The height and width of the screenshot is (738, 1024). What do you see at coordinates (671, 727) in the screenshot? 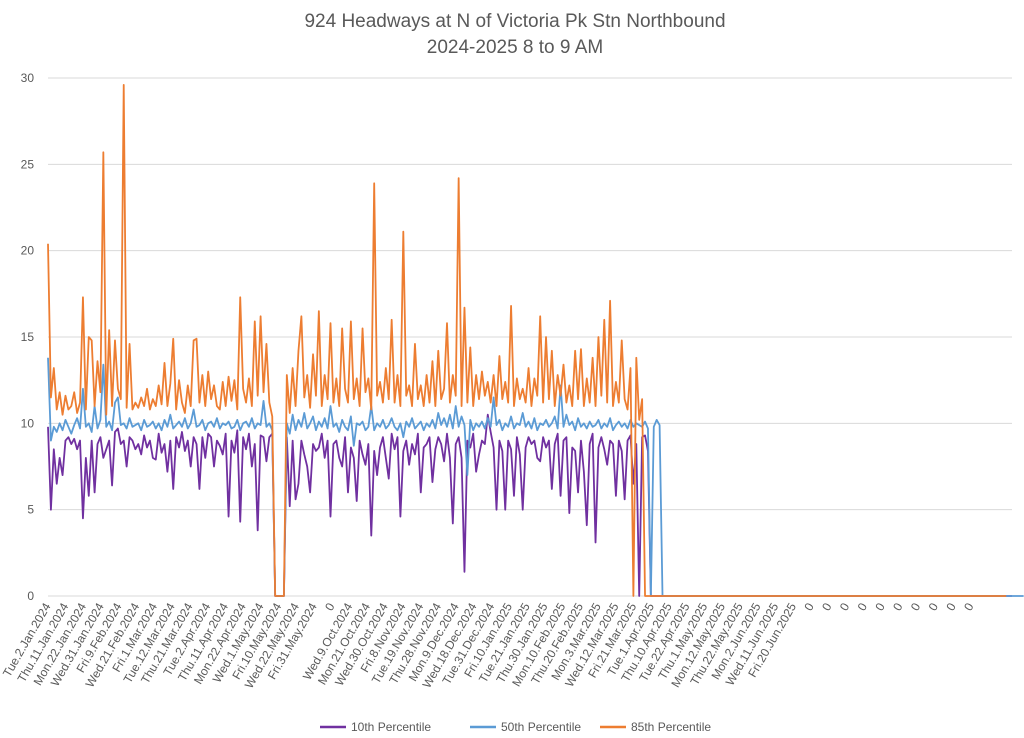
I see `legend-label-85th: 85th Percentile` at bounding box center [671, 727].